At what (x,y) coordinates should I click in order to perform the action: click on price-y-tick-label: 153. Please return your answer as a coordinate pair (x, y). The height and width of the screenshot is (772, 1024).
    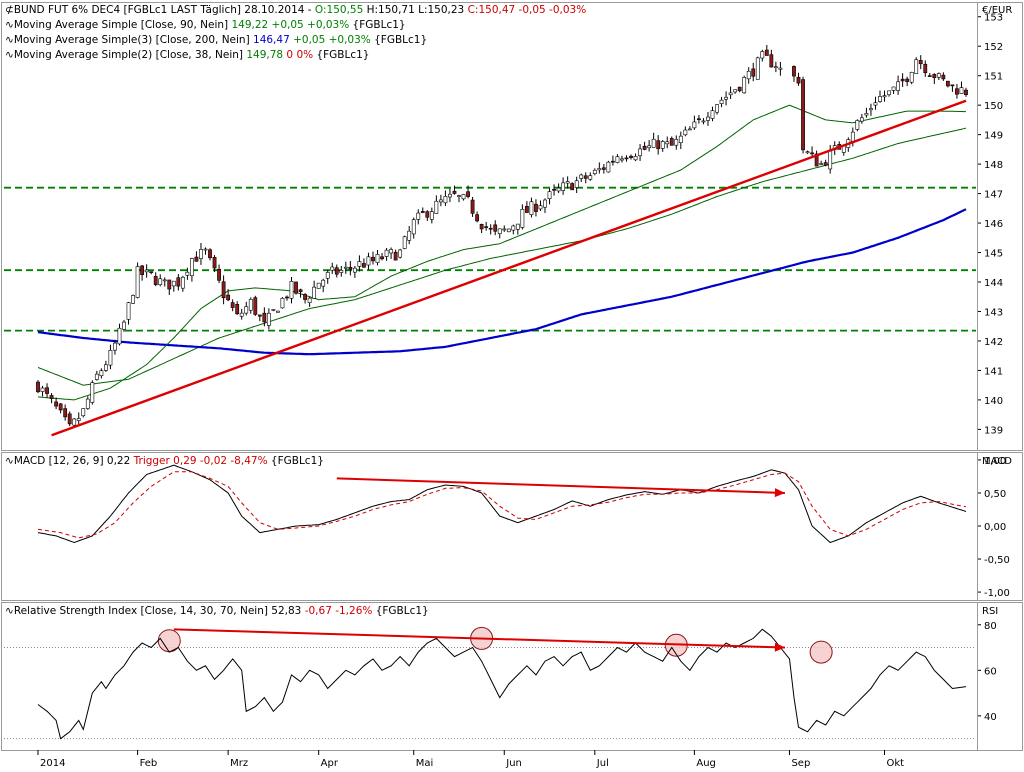
    Looking at the image, I should click on (993, 18).